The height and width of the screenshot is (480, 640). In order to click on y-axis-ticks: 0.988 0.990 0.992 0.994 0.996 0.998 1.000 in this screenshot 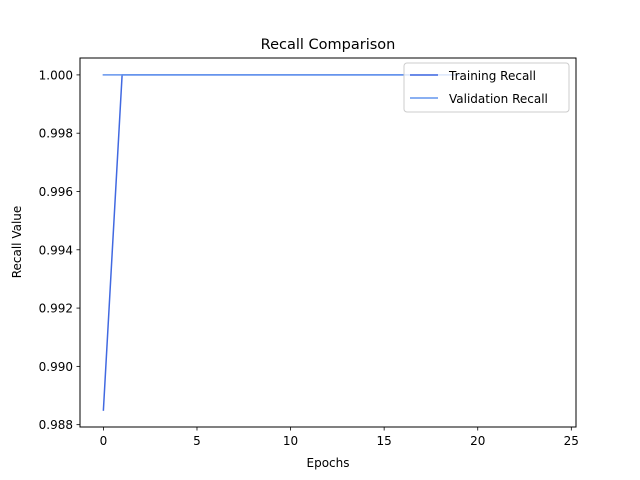, I will do `click(59, 250)`.